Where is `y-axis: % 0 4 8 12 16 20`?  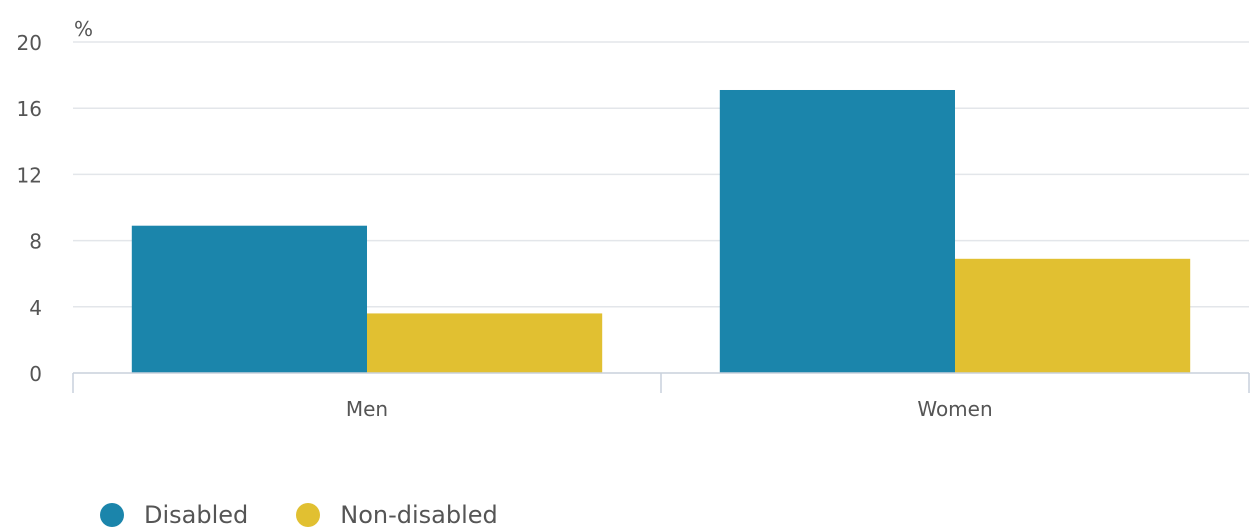
y-axis: % 0 4 8 12 16 20 is located at coordinates (55, 201).